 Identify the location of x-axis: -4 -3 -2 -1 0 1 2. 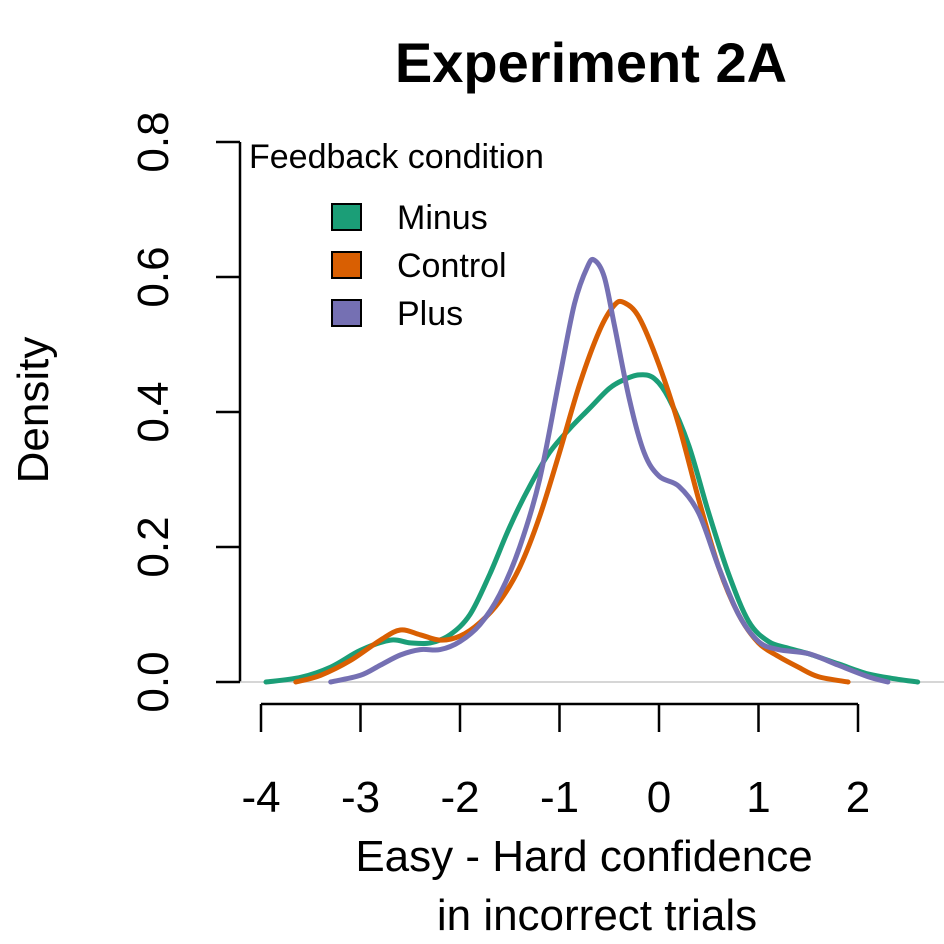
(555, 762).